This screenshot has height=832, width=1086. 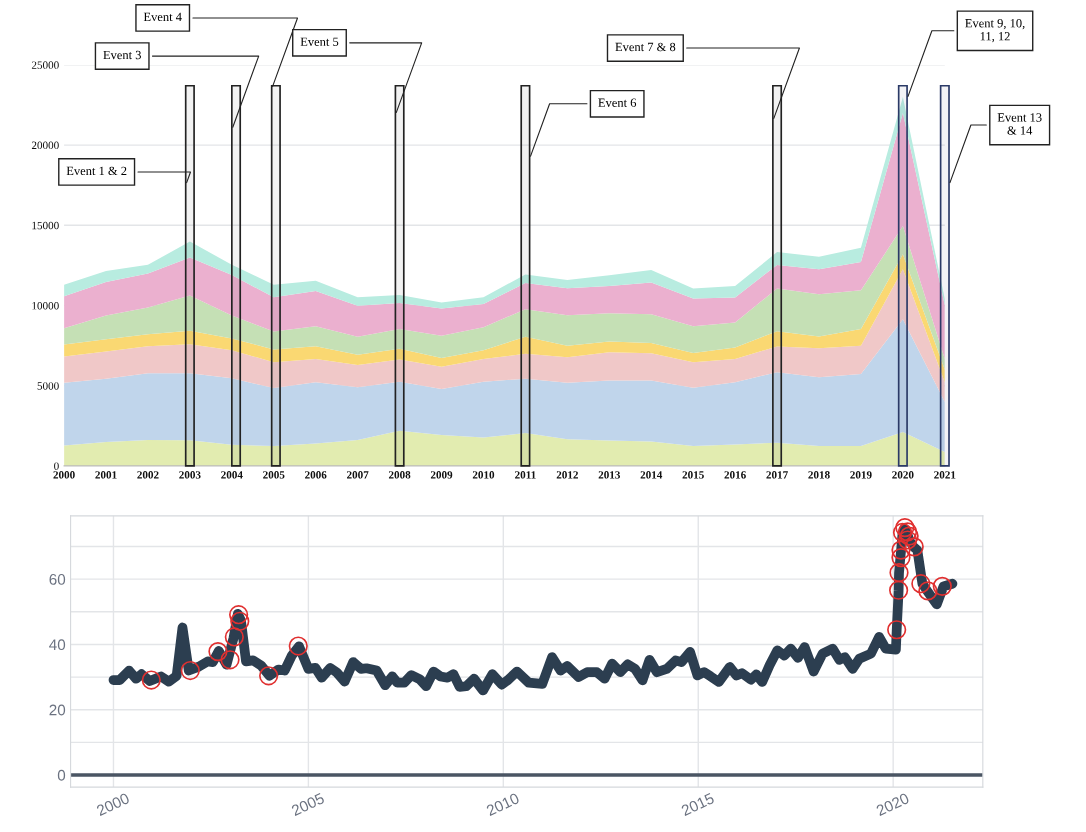 I want to click on band-label: Event 6, so click(x=617, y=102).